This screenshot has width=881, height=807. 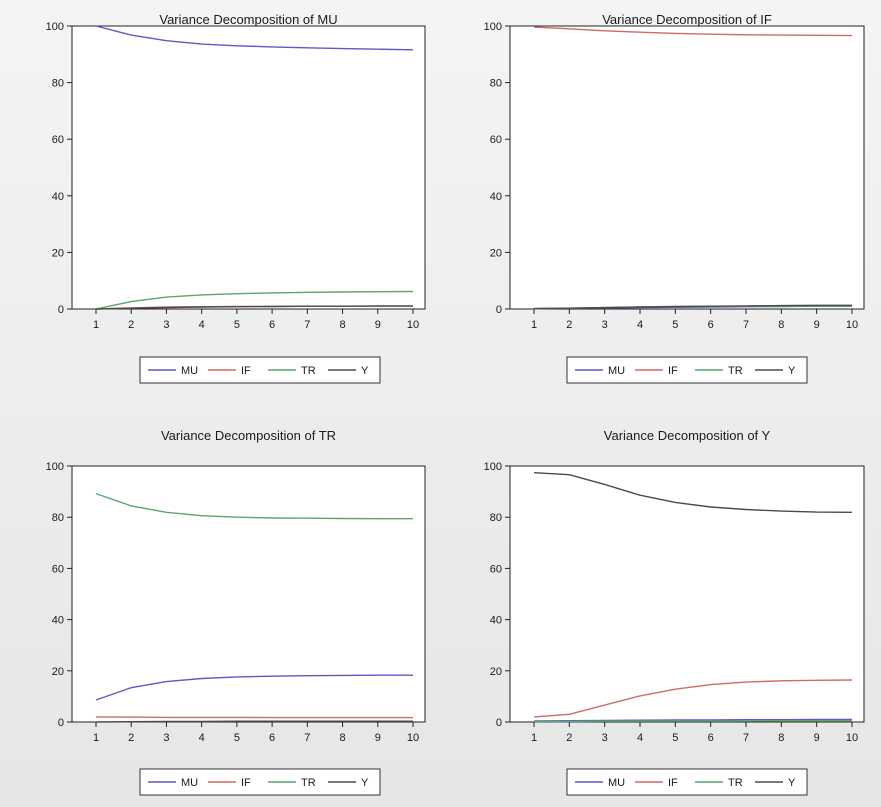 What do you see at coordinates (687, 19) in the screenshot?
I see `chart-title: Variance Decomposition of IF` at bounding box center [687, 19].